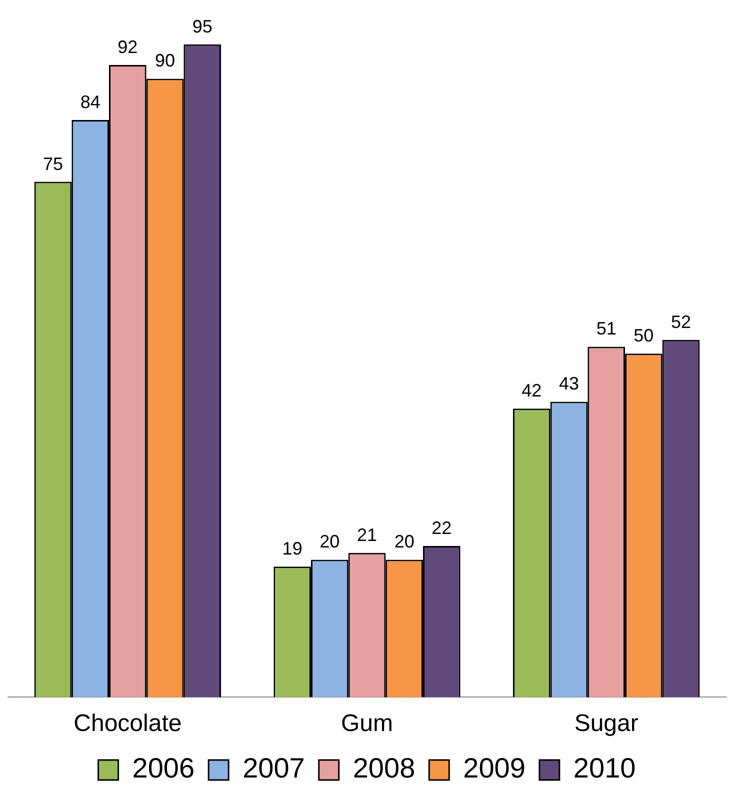  What do you see at coordinates (532, 390) in the screenshot?
I see `data-label: 42` at bounding box center [532, 390].